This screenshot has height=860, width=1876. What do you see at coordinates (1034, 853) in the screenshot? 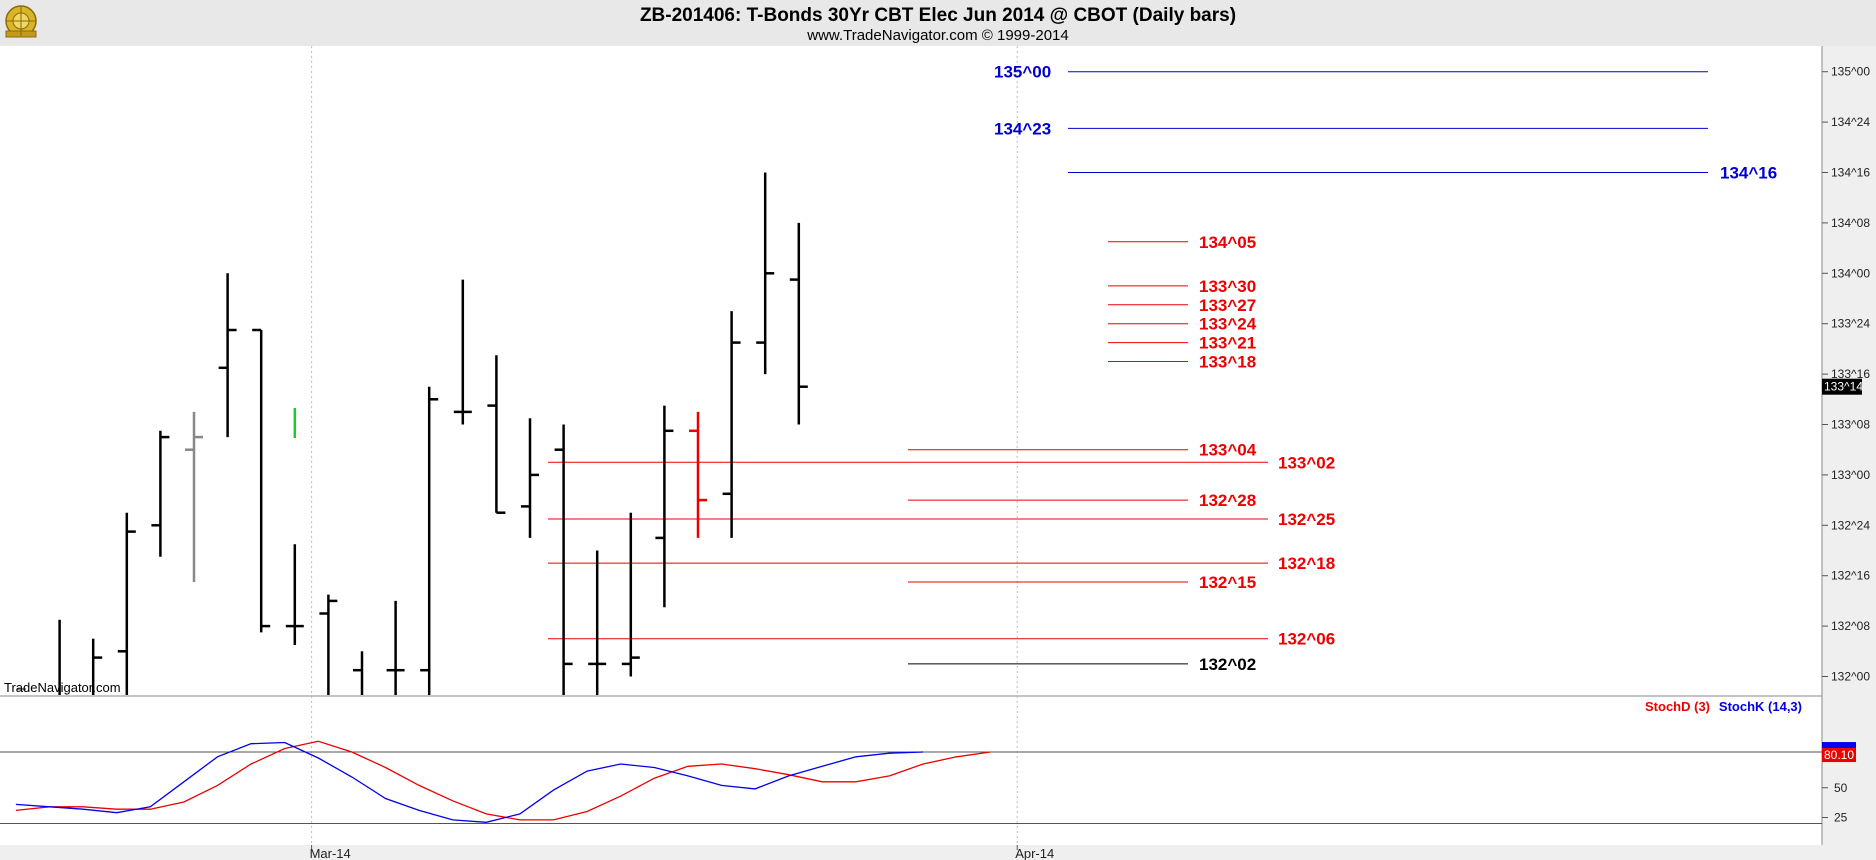
I see `x-tick-label: Apr-14` at bounding box center [1034, 853].